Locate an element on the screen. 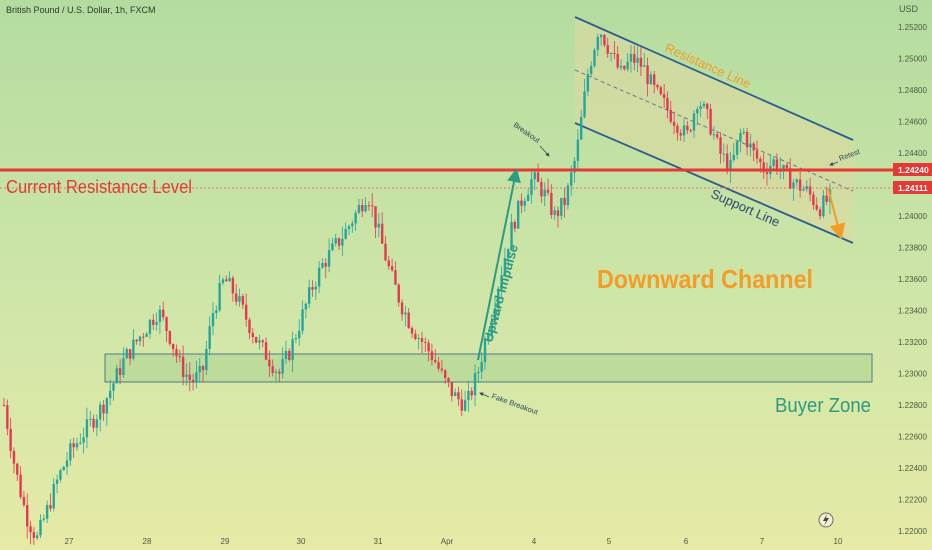  x-tick-label: 27 is located at coordinates (69, 541).